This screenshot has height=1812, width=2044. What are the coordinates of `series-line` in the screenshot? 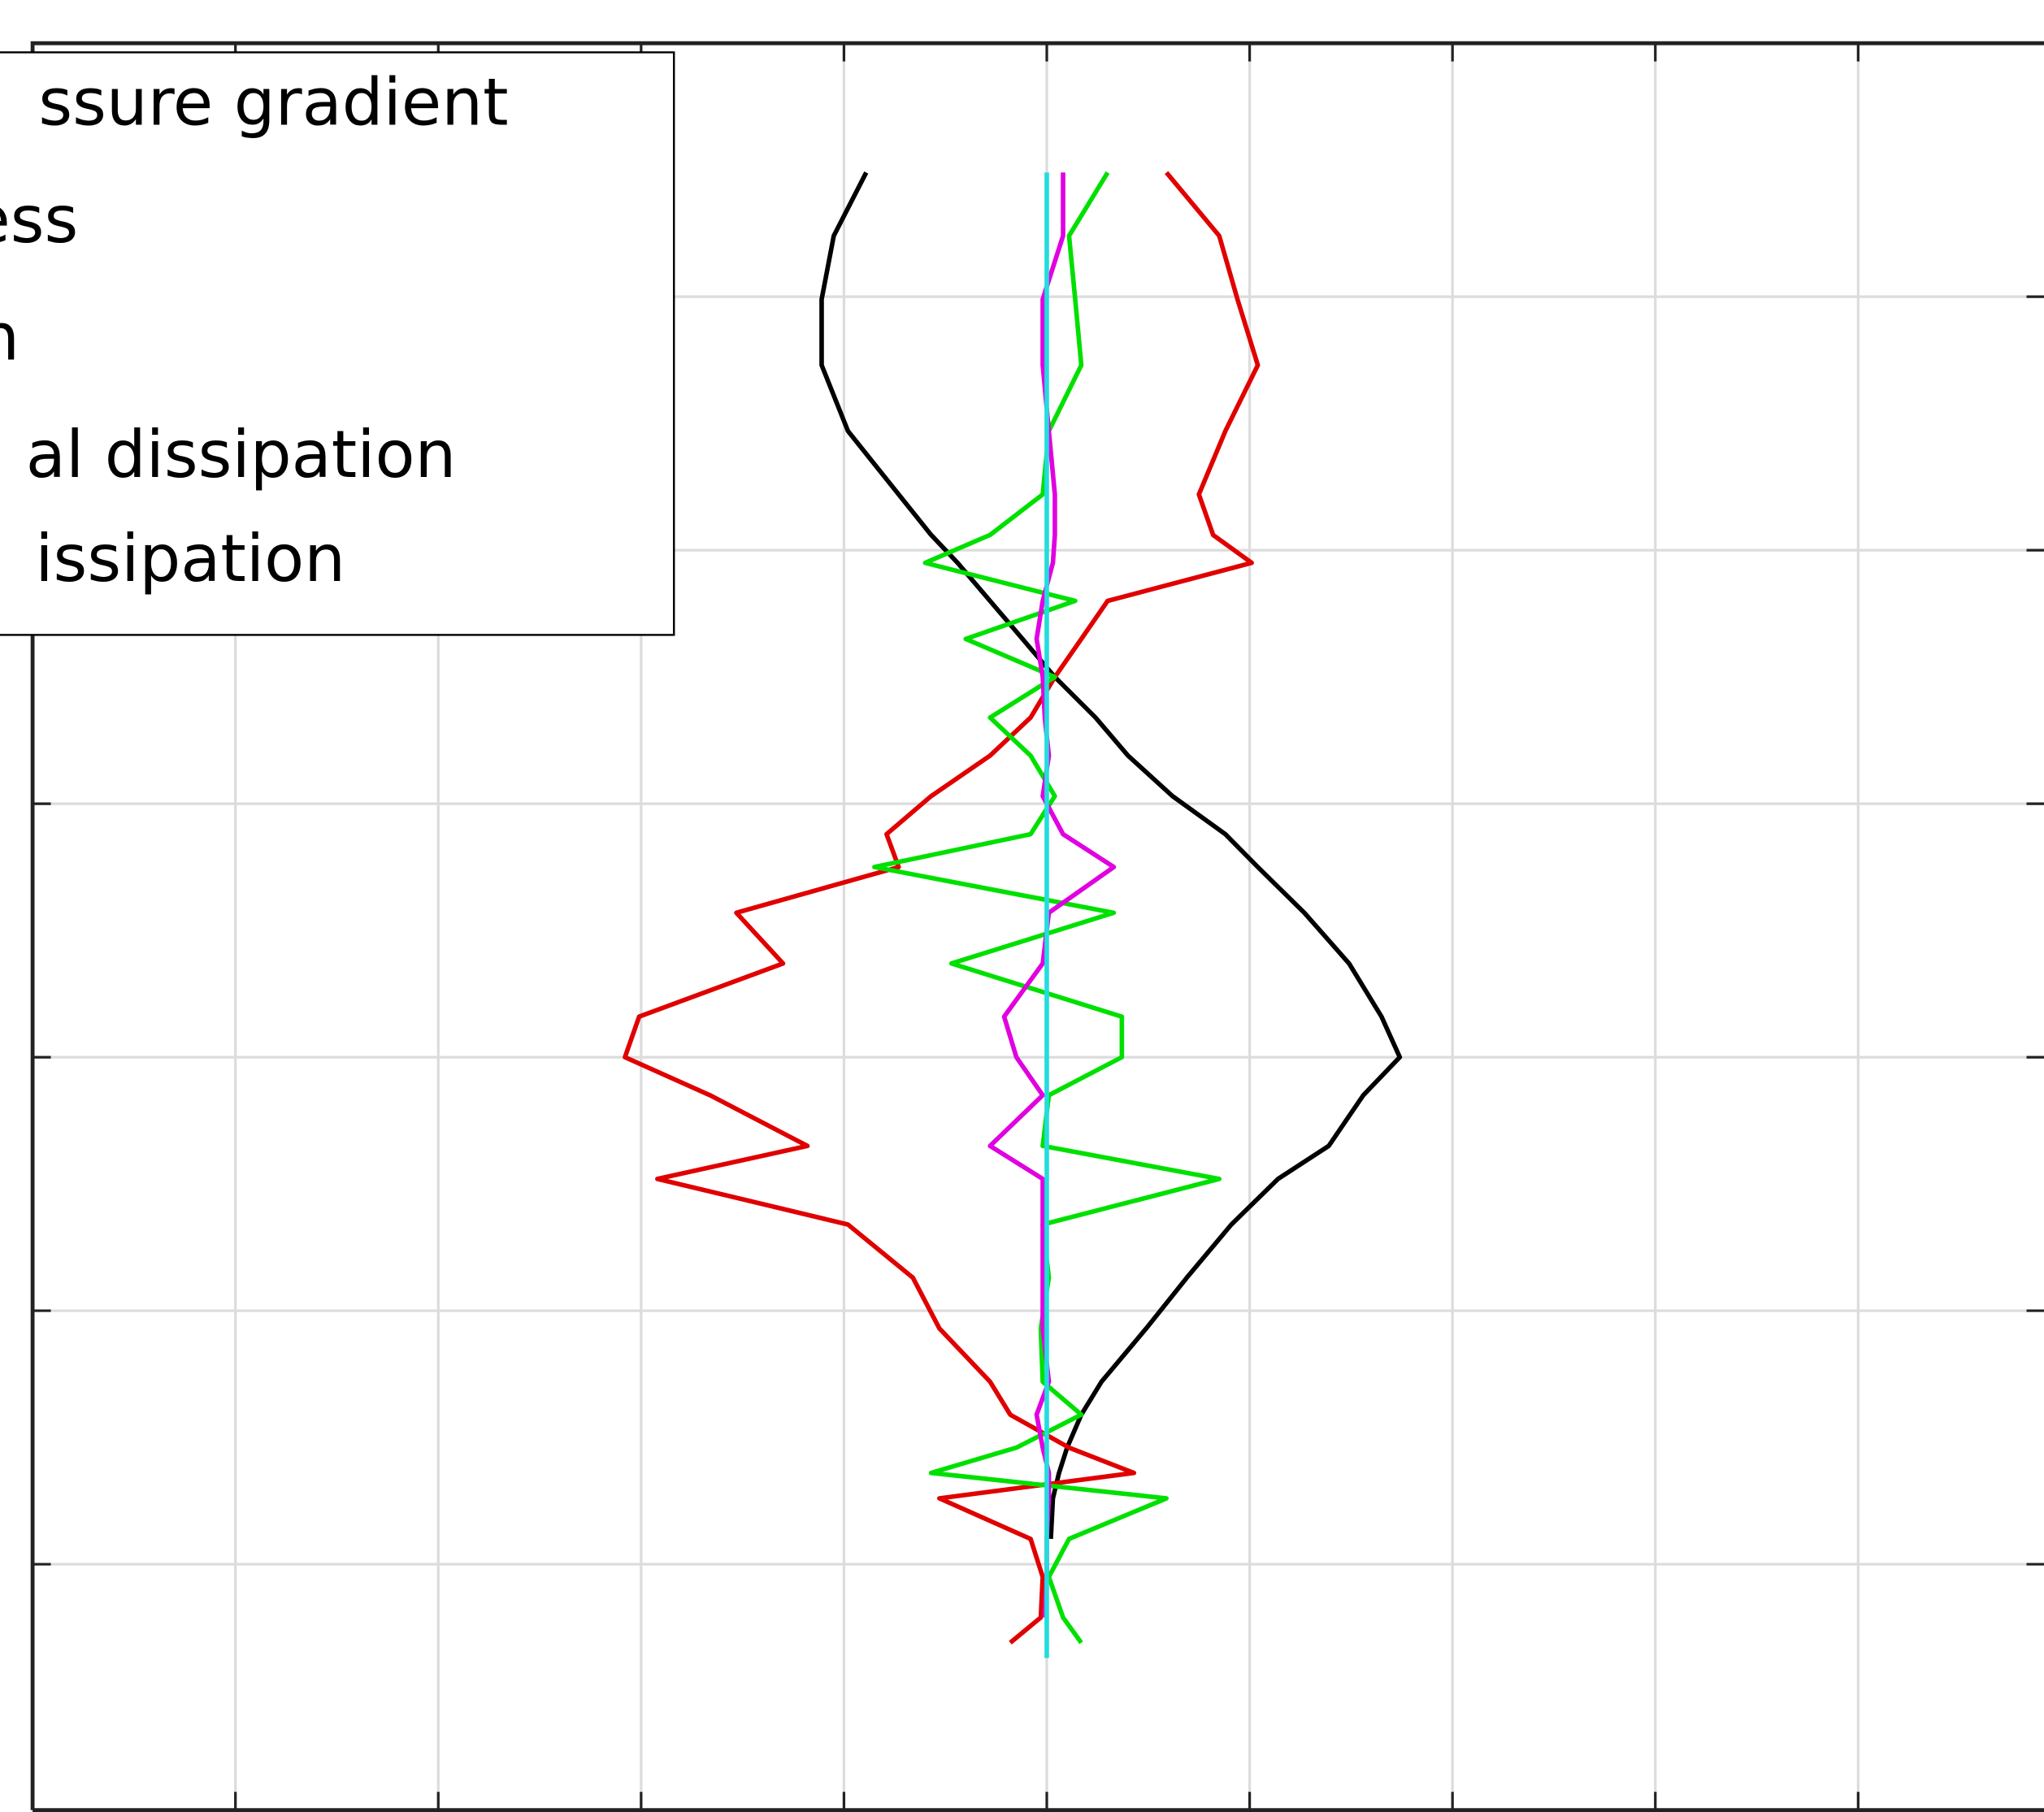 It's located at (1047, 908).